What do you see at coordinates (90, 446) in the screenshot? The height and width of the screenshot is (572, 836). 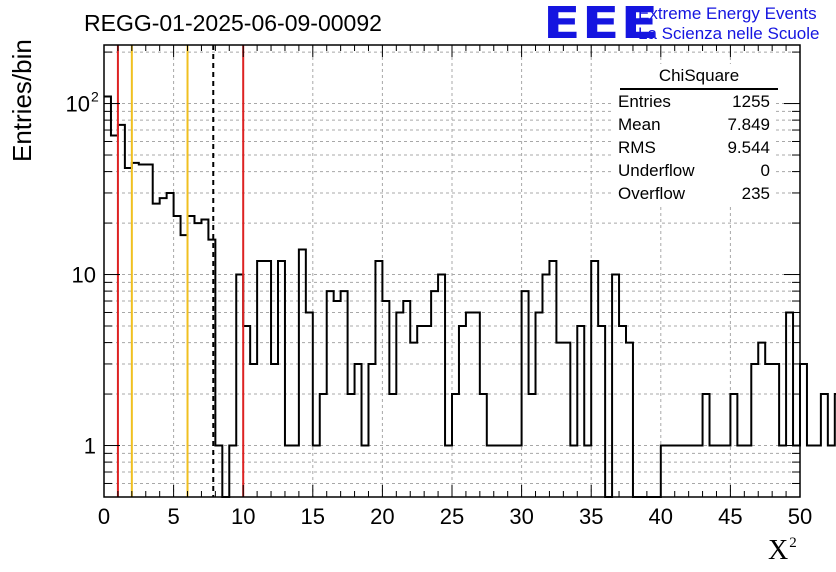 I see `y-tick-label: 1` at bounding box center [90, 446].